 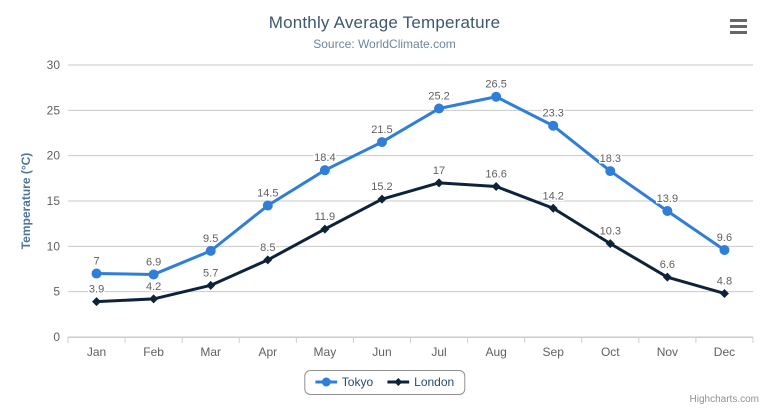 What do you see at coordinates (96, 352) in the screenshot?
I see `x-axis-label: Jan` at bounding box center [96, 352].